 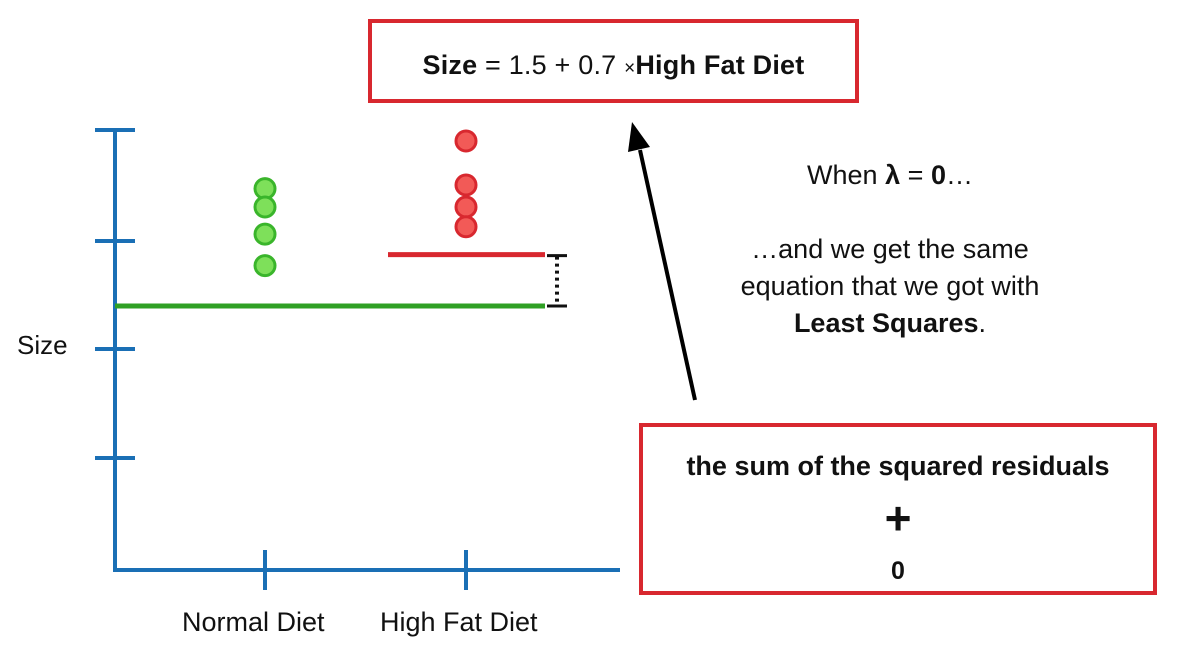 I want to click on x-tick-label-normal-diet: Normal Diet, so click(x=253, y=622).